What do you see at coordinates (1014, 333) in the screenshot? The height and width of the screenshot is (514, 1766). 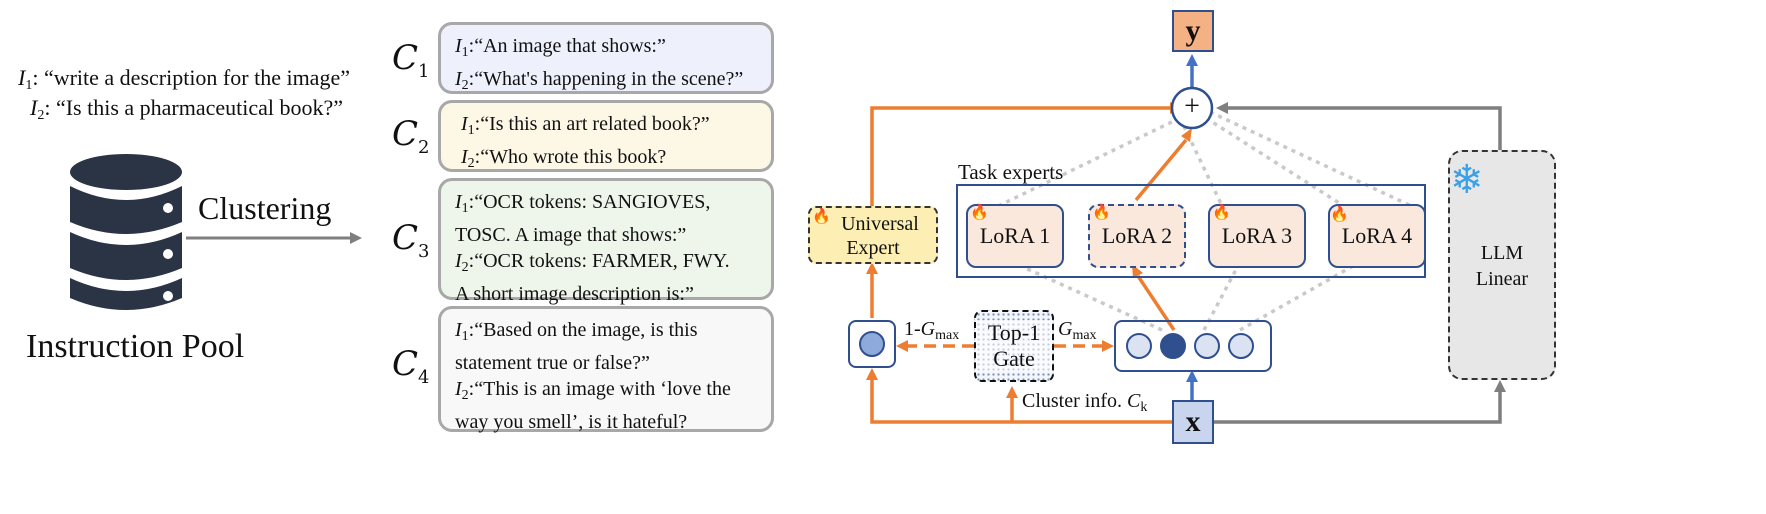 I see `gate-line-1: Top-1` at bounding box center [1014, 333].